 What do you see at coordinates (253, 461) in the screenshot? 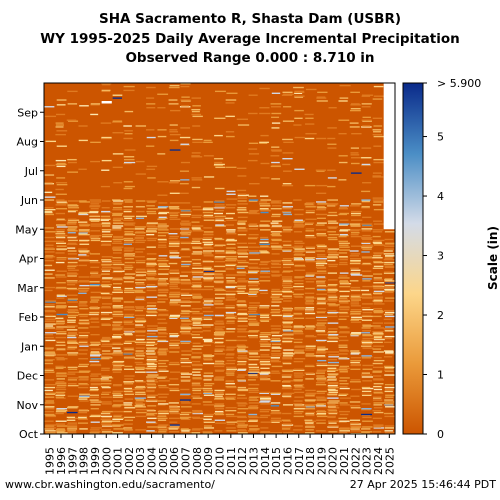
I see `x-tick-label: 2013` at bounding box center [253, 461].